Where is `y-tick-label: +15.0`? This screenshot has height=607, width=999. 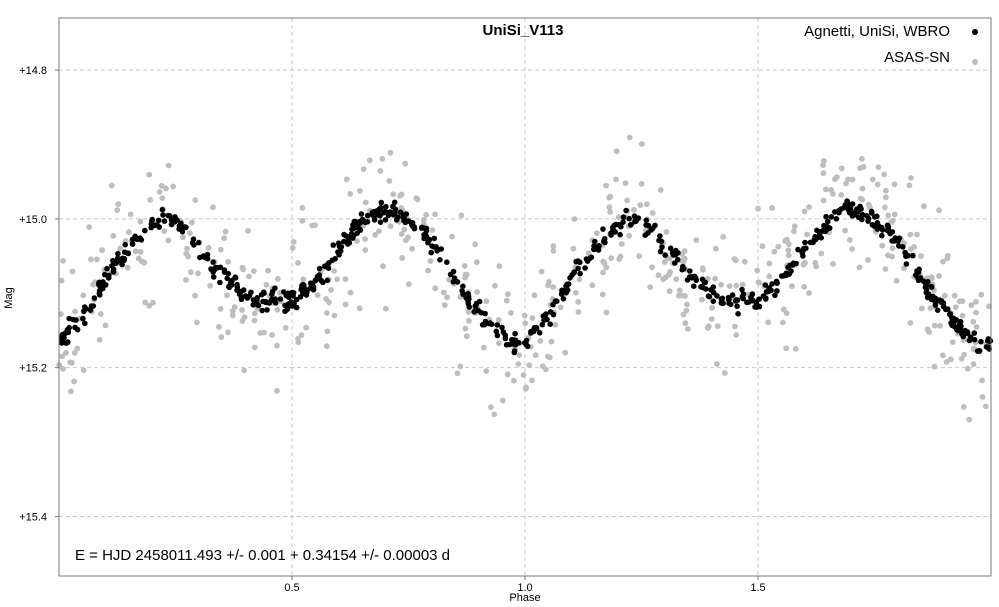 y-tick-label: +15.0 is located at coordinates (33, 220).